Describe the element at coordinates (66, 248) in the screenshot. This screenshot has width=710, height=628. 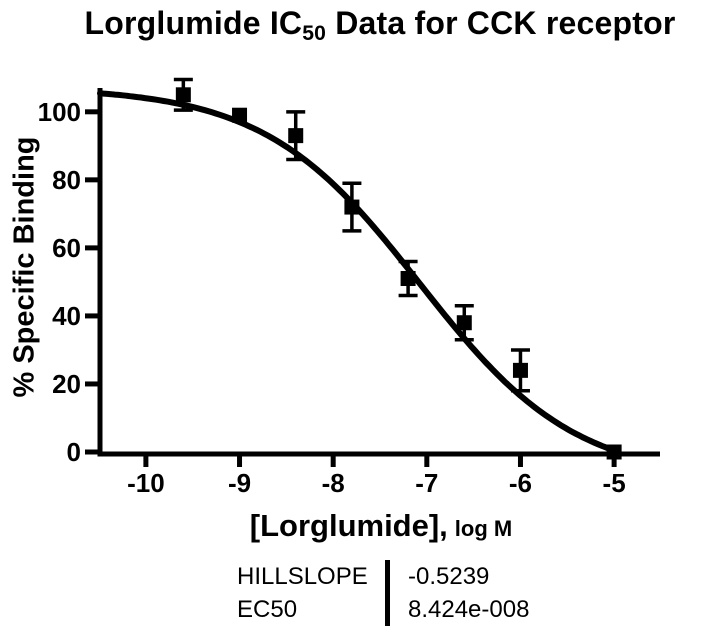
I see `y-tick-label-3: 60` at that location.